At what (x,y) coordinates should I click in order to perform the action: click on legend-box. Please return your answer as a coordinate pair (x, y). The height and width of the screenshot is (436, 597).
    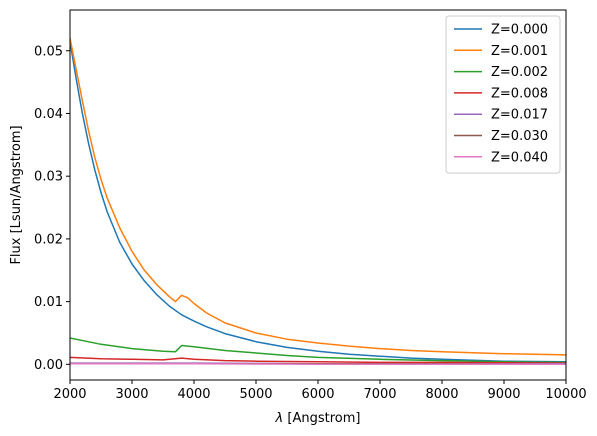
    Looking at the image, I should click on (503, 94).